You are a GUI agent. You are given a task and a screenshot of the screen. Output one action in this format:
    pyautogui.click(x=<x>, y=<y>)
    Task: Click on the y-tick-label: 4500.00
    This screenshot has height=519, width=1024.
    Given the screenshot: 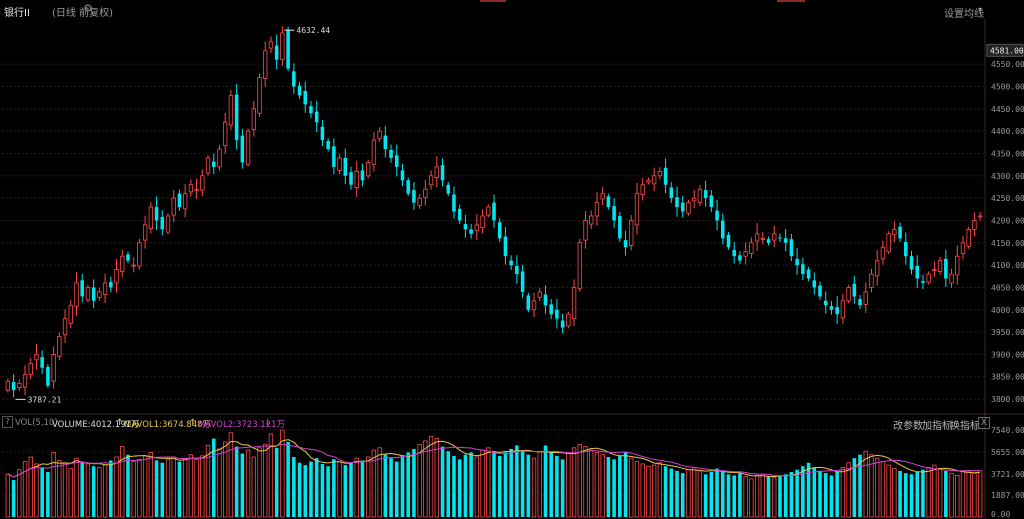 What is the action you would take?
    pyautogui.click(x=1007, y=87)
    